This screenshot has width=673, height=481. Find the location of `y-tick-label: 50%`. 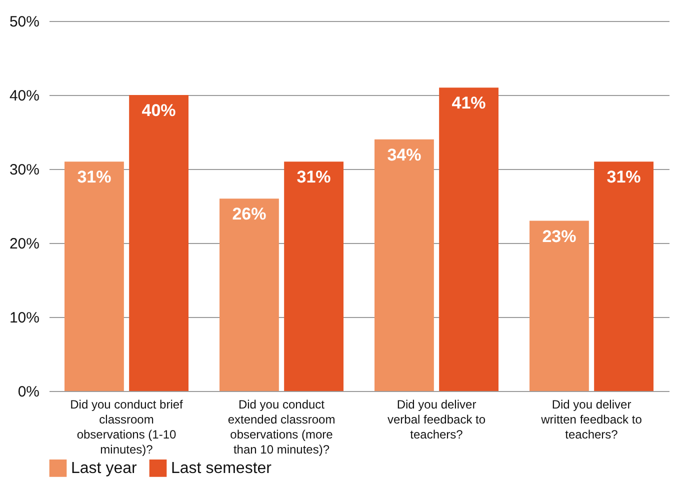

y-tick-label: 50% is located at coordinates (24, 22).